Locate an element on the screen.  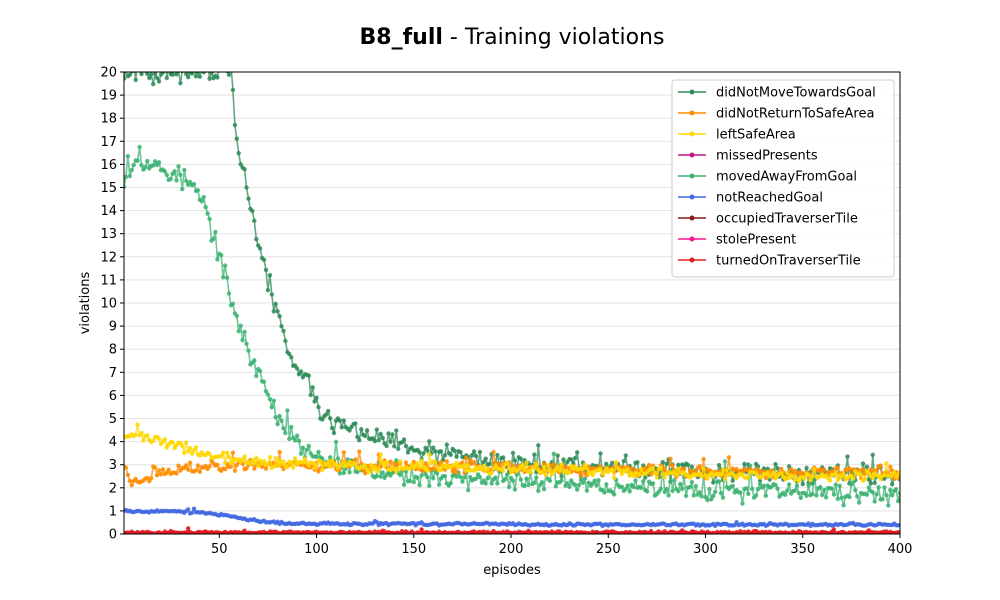
legend-label: stolePresent is located at coordinates (756, 240).